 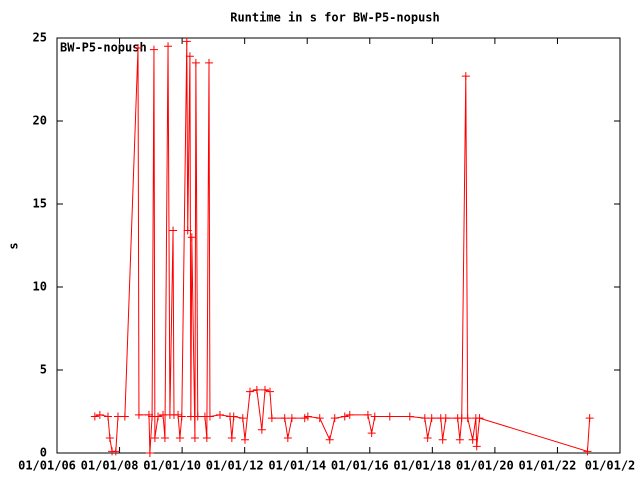 I want to click on x-tick-label: 01/01/2, so click(x=610, y=466).